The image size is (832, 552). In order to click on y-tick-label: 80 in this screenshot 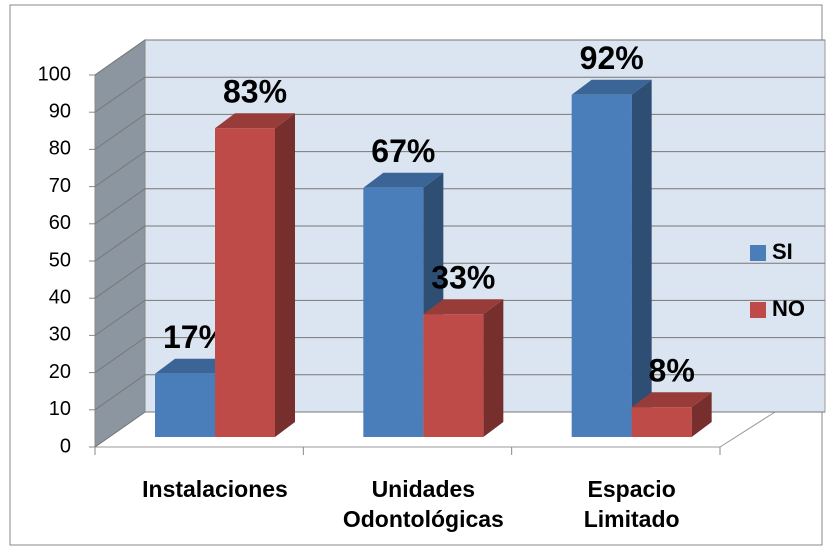, I will do `click(60, 149)`.